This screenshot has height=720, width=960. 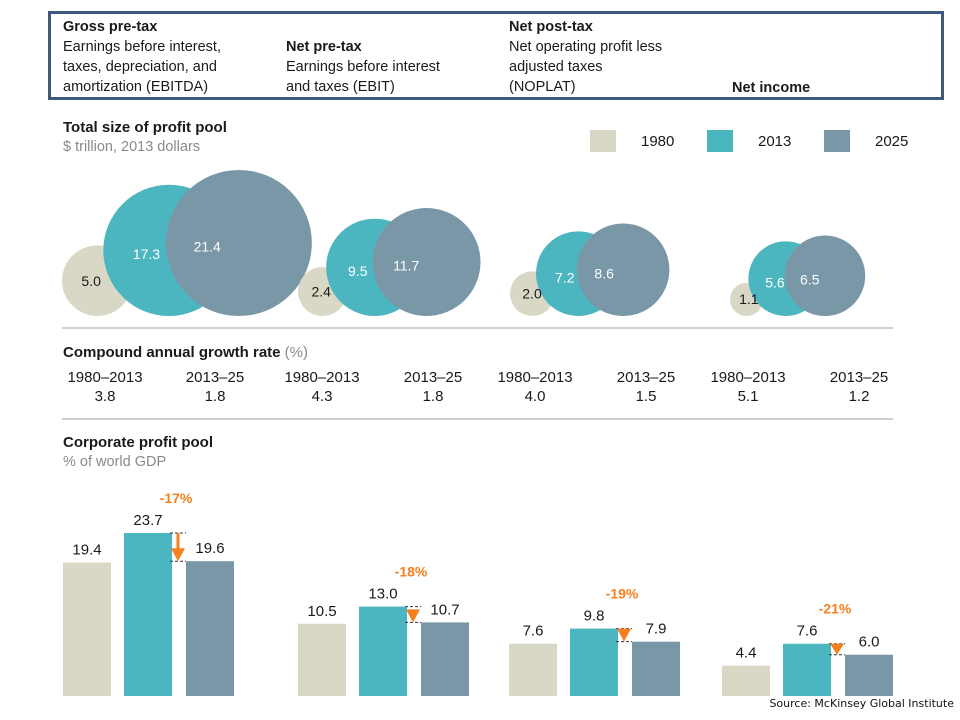 What do you see at coordinates (324, 47) in the screenshot?
I see `header-title: Net pre-tax` at bounding box center [324, 47].